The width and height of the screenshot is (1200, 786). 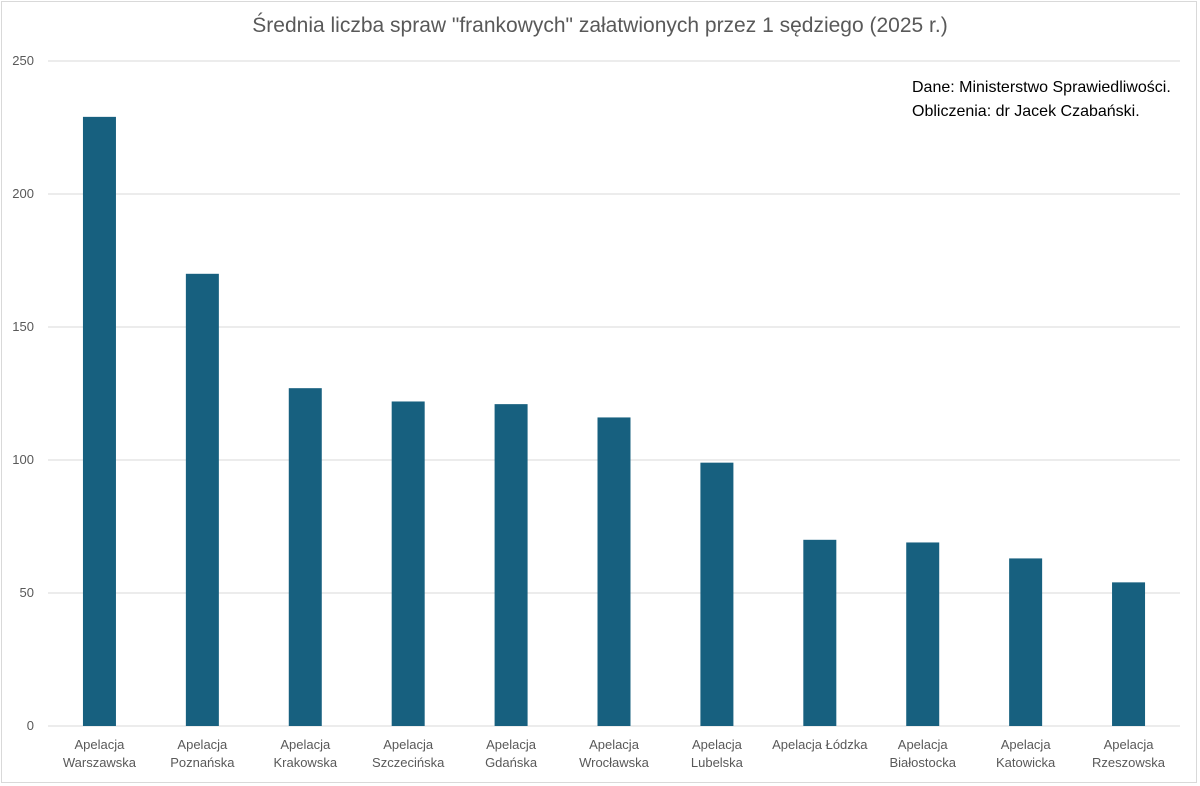 What do you see at coordinates (1026, 111) in the screenshot?
I see `source-line-calculations: Obliczenia: dr Jacek Czabański.` at bounding box center [1026, 111].